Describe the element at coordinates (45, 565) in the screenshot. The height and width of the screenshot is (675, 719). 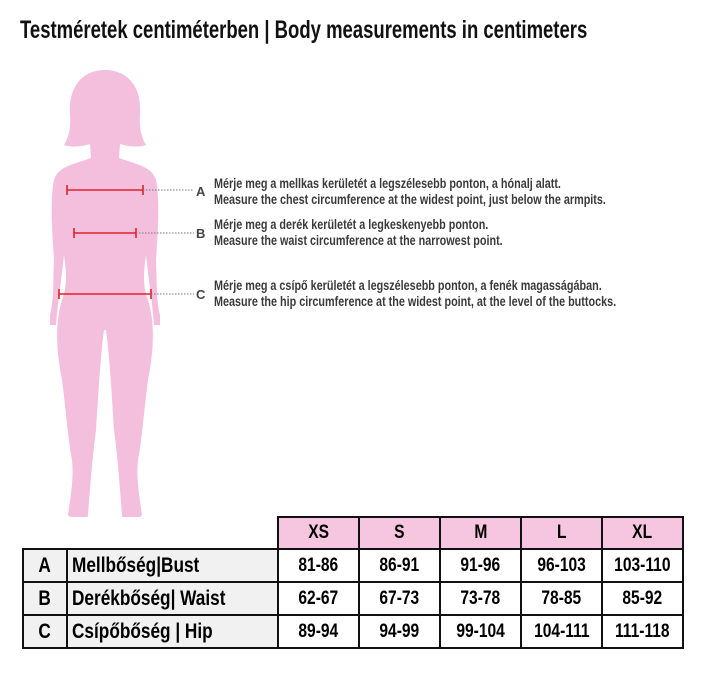
I see `row-letter: A` at that location.